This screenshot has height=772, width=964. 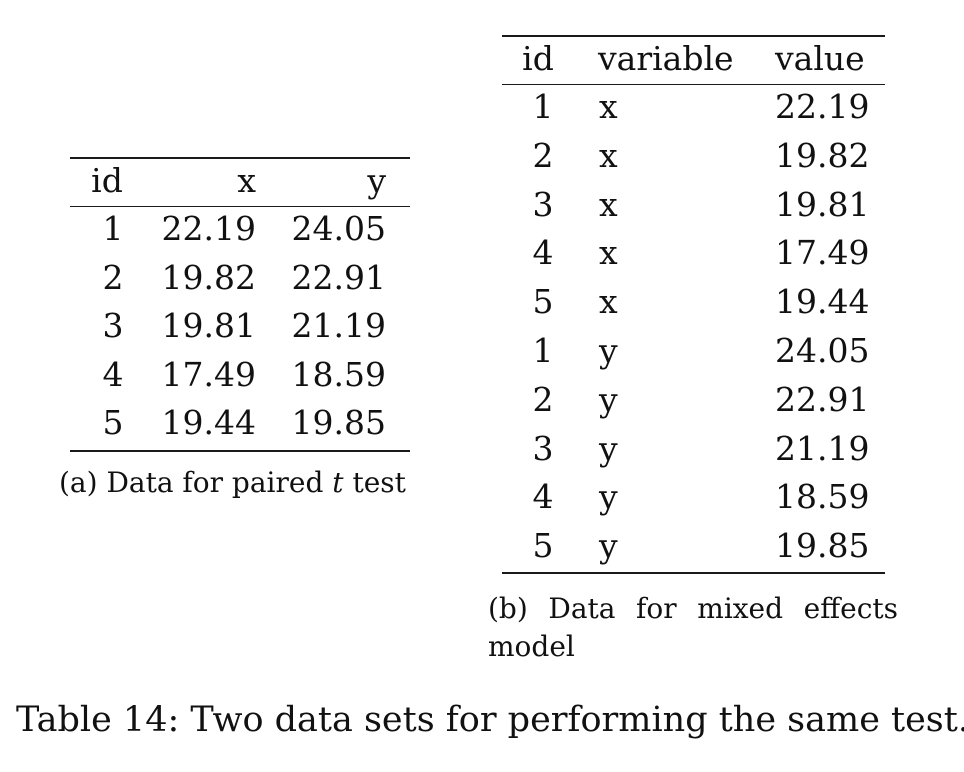 I want to click on table-a-cell: 4, so click(x=113, y=374).